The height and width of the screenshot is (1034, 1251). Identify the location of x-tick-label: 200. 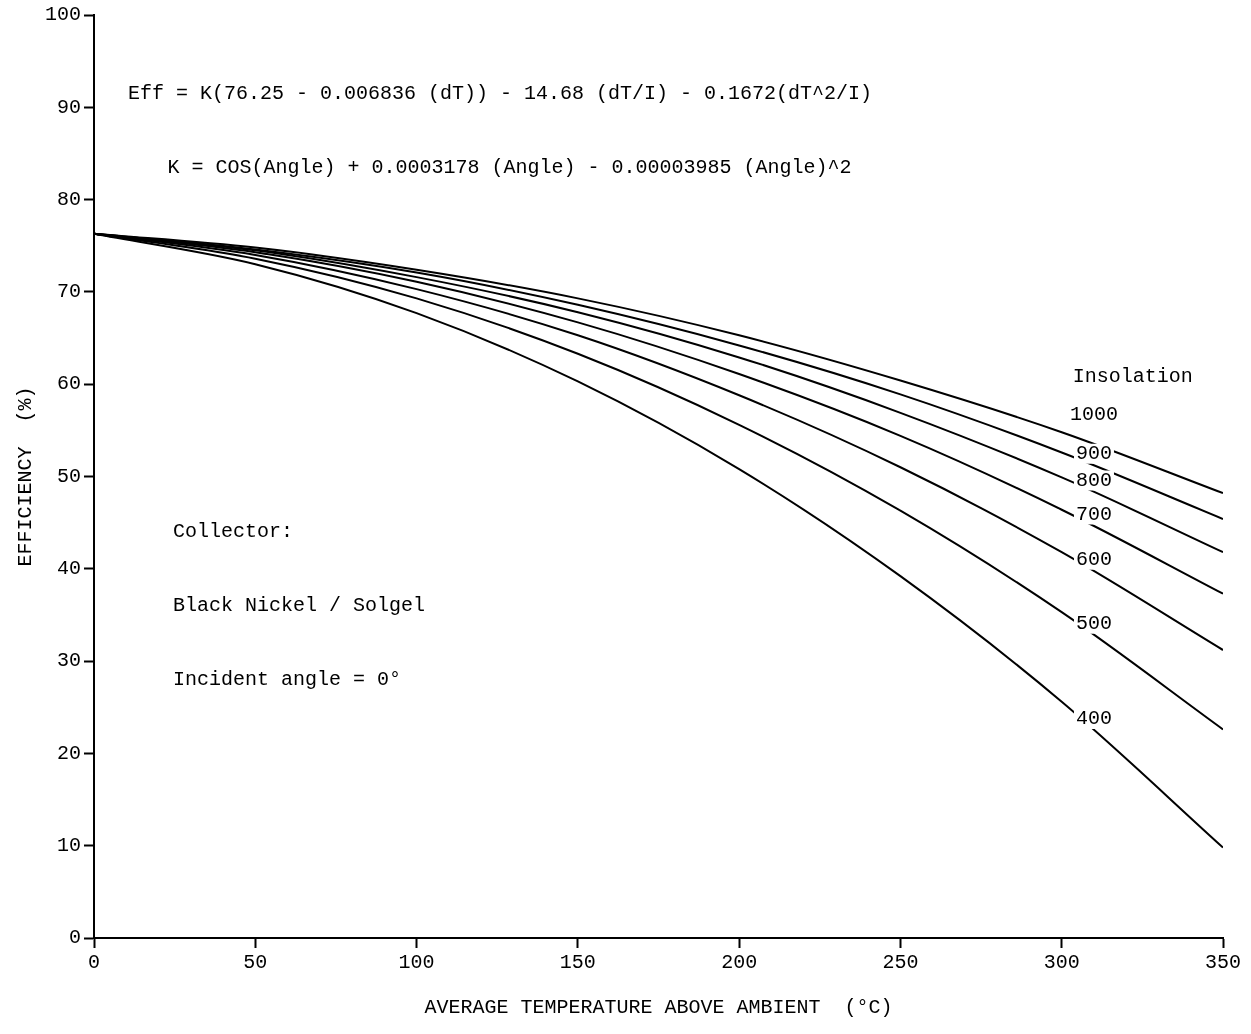
(739, 963).